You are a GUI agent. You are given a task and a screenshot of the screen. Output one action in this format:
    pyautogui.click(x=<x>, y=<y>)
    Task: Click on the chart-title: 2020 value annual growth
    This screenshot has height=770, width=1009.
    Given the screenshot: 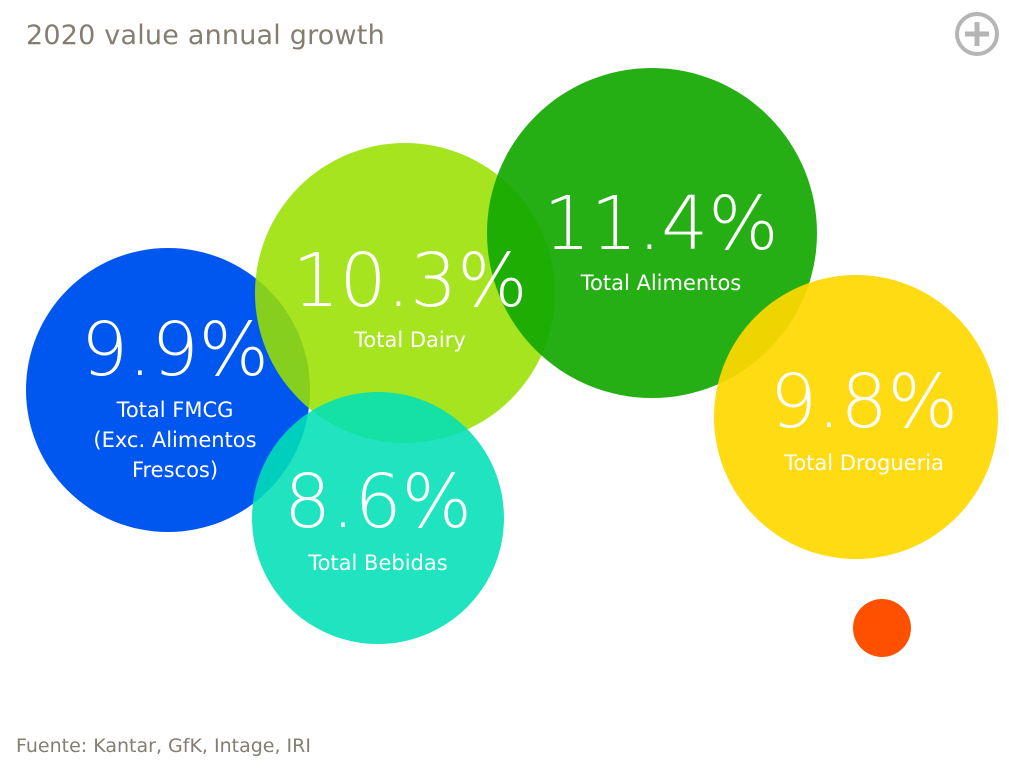 What is the action you would take?
    pyautogui.click(x=205, y=35)
    